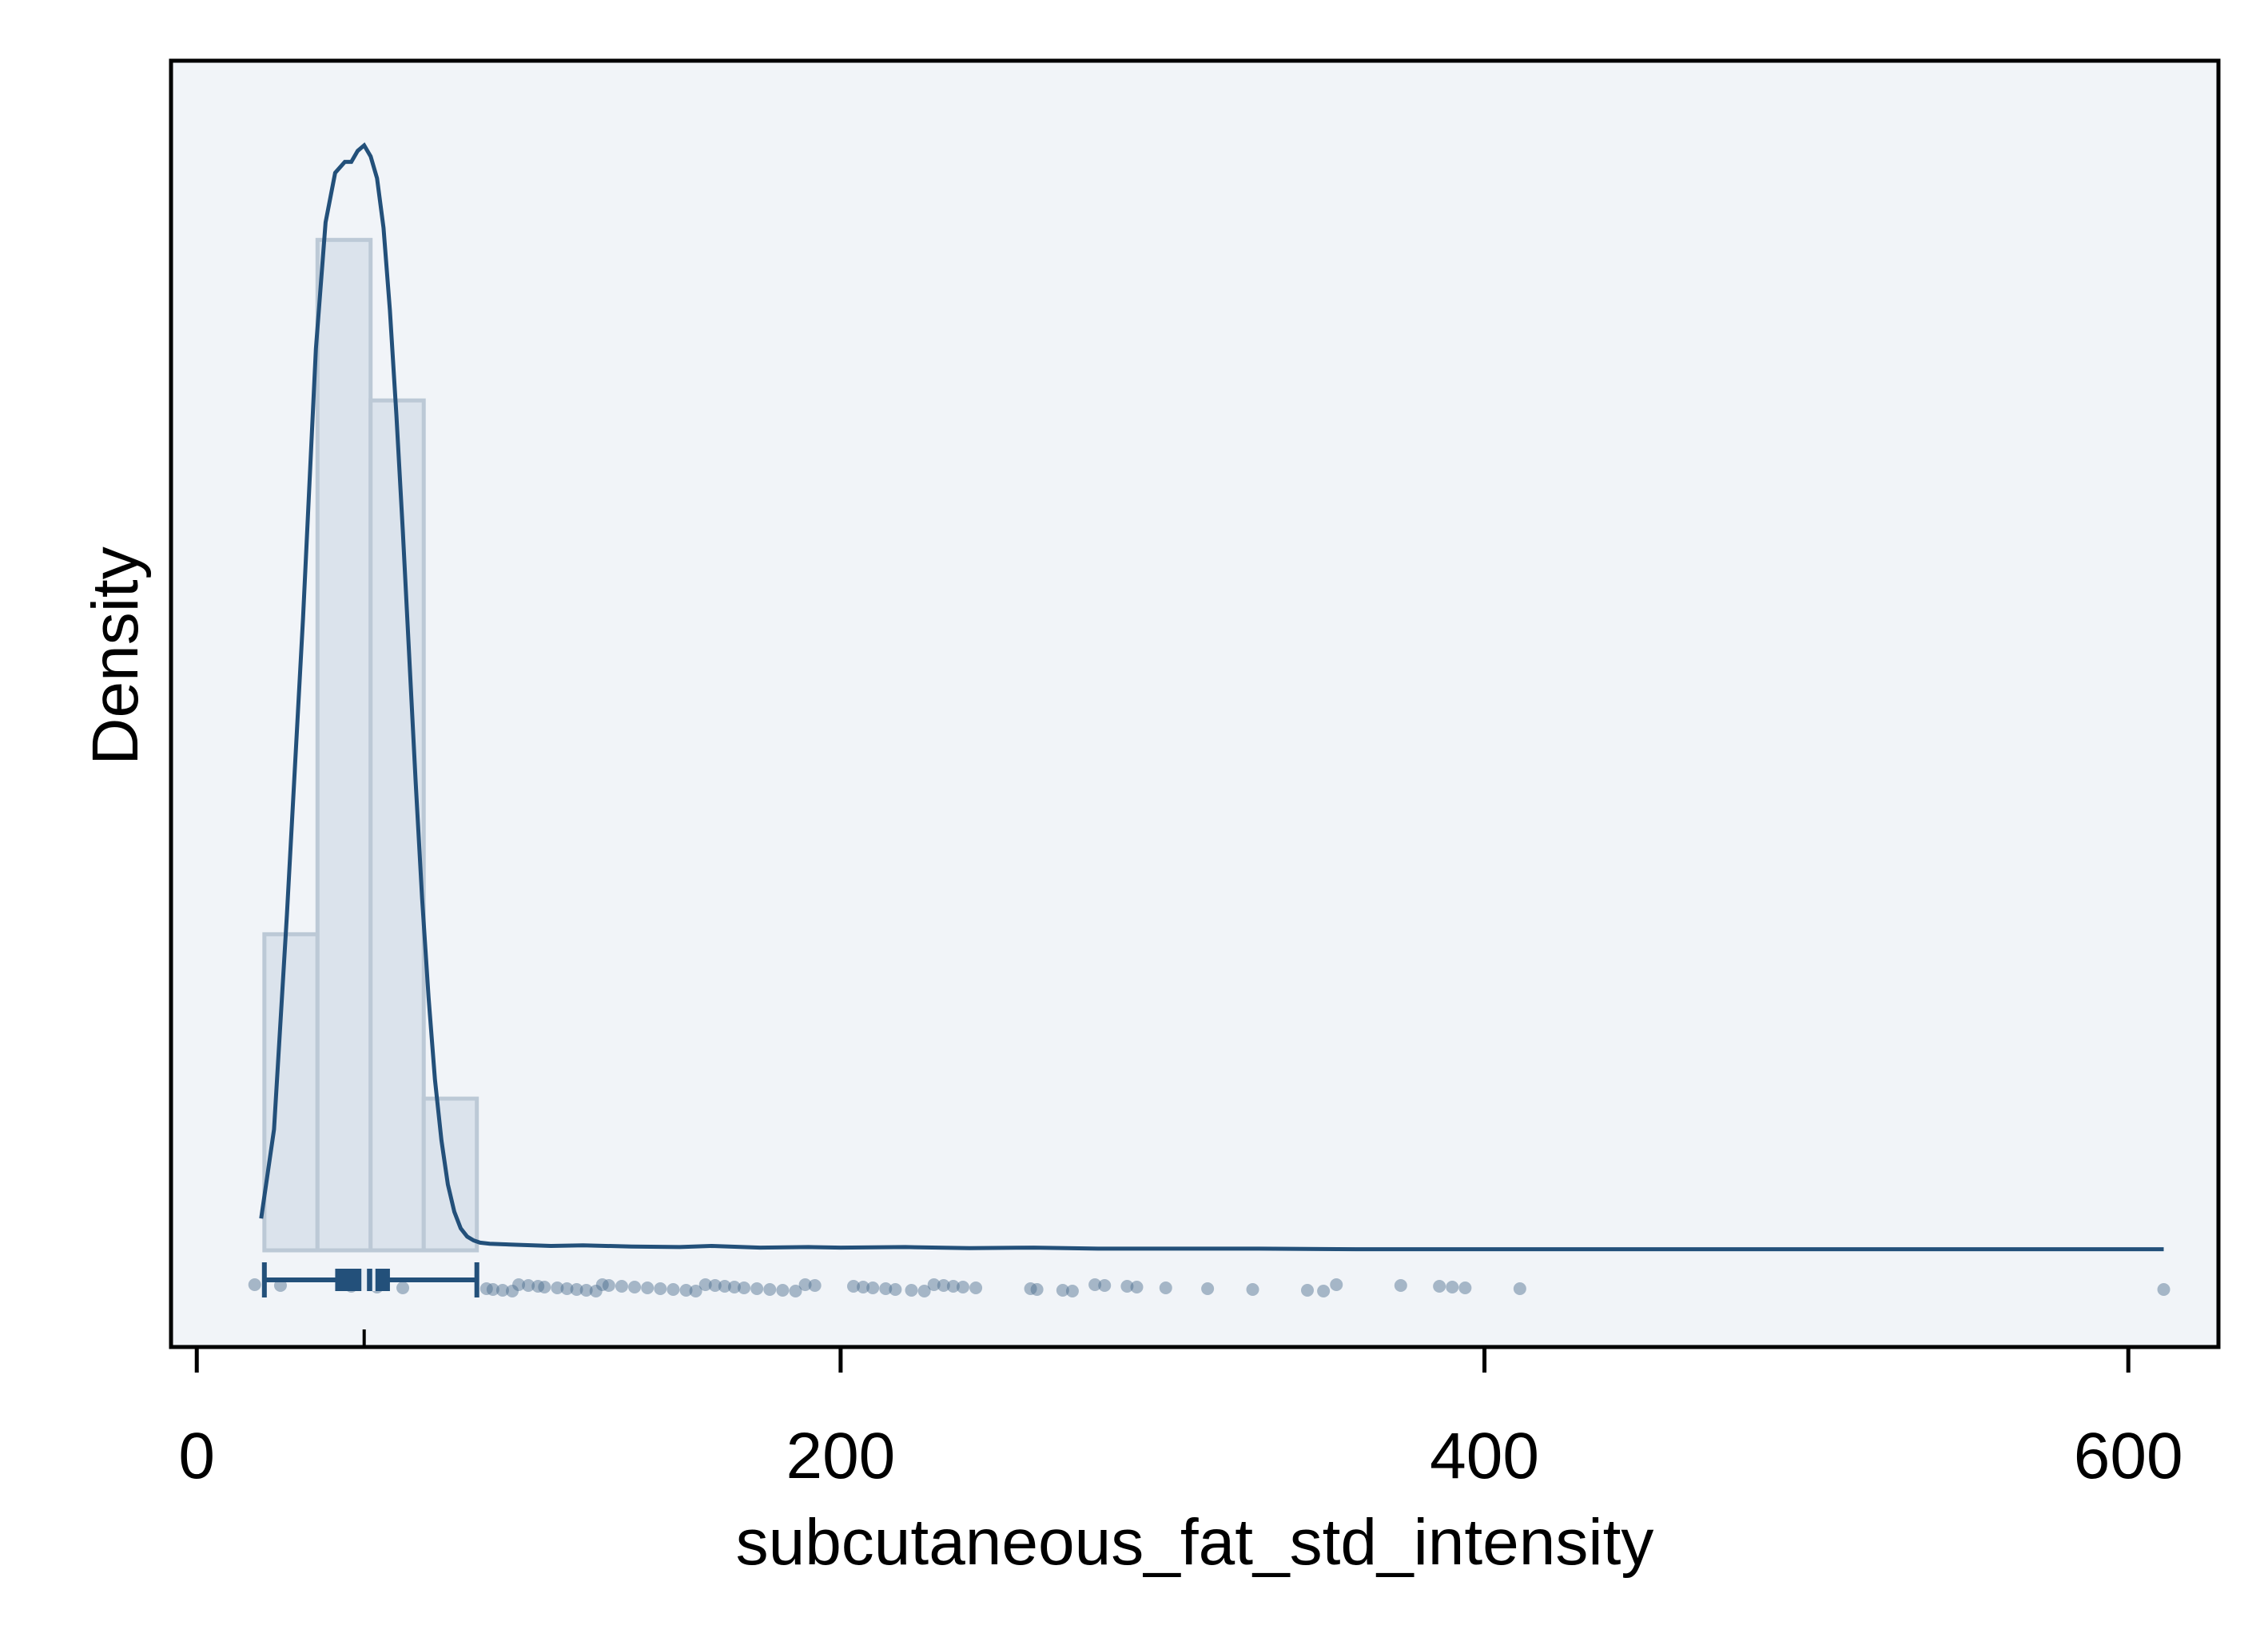 The width and height of the screenshot is (2268, 1649). What do you see at coordinates (840, 1456) in the screenshot?
I see `x-tick-label: 200` at bounding box center [840, 1456].